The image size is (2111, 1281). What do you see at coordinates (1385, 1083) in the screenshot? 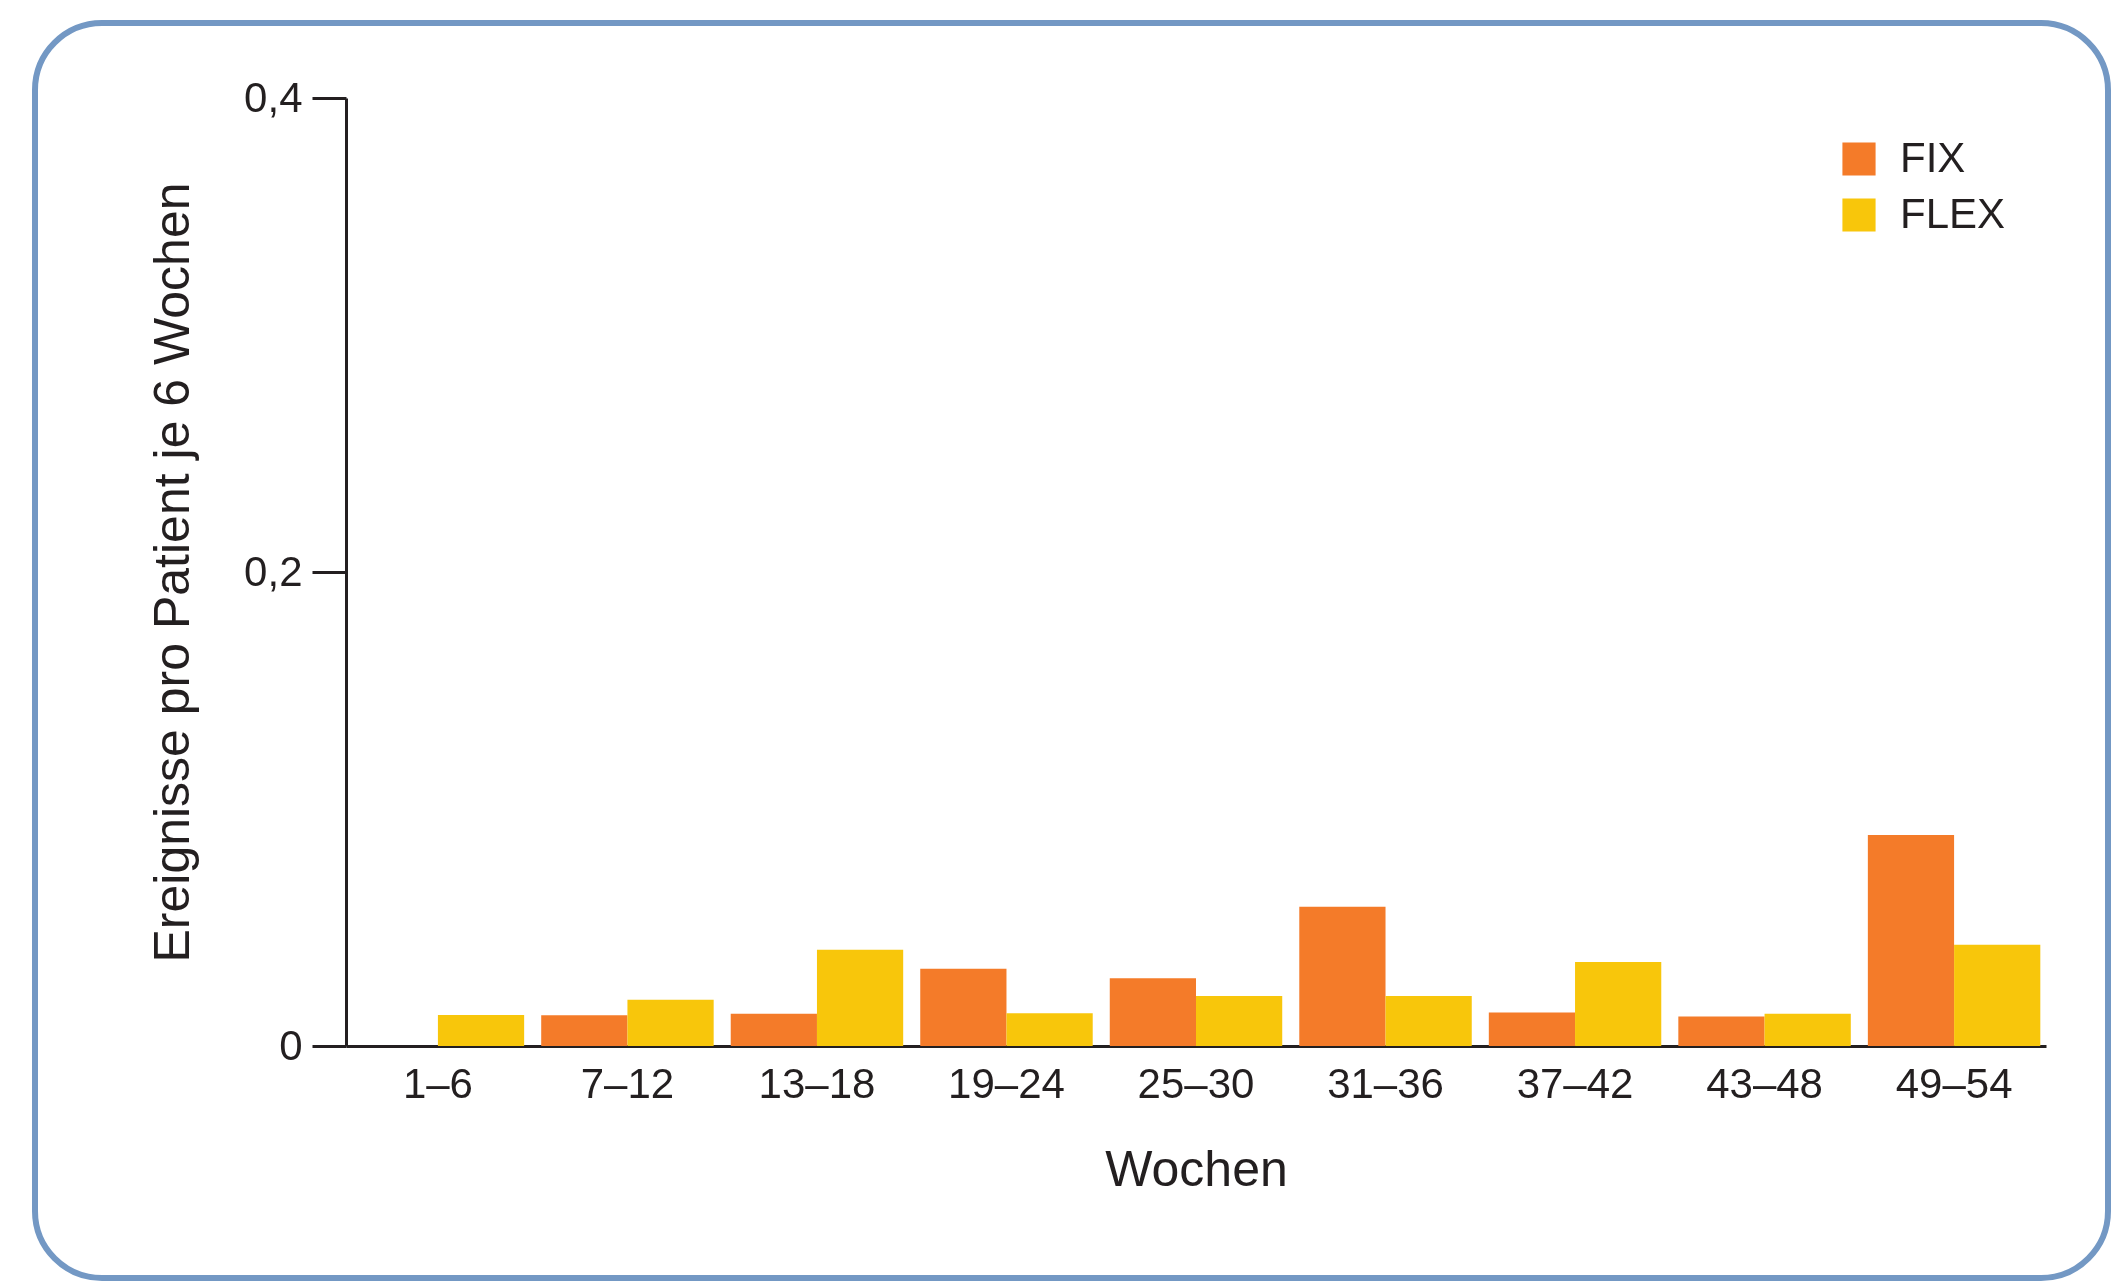
I see `x-tick-label: 31–36` at bounding box center [1385, 1083].